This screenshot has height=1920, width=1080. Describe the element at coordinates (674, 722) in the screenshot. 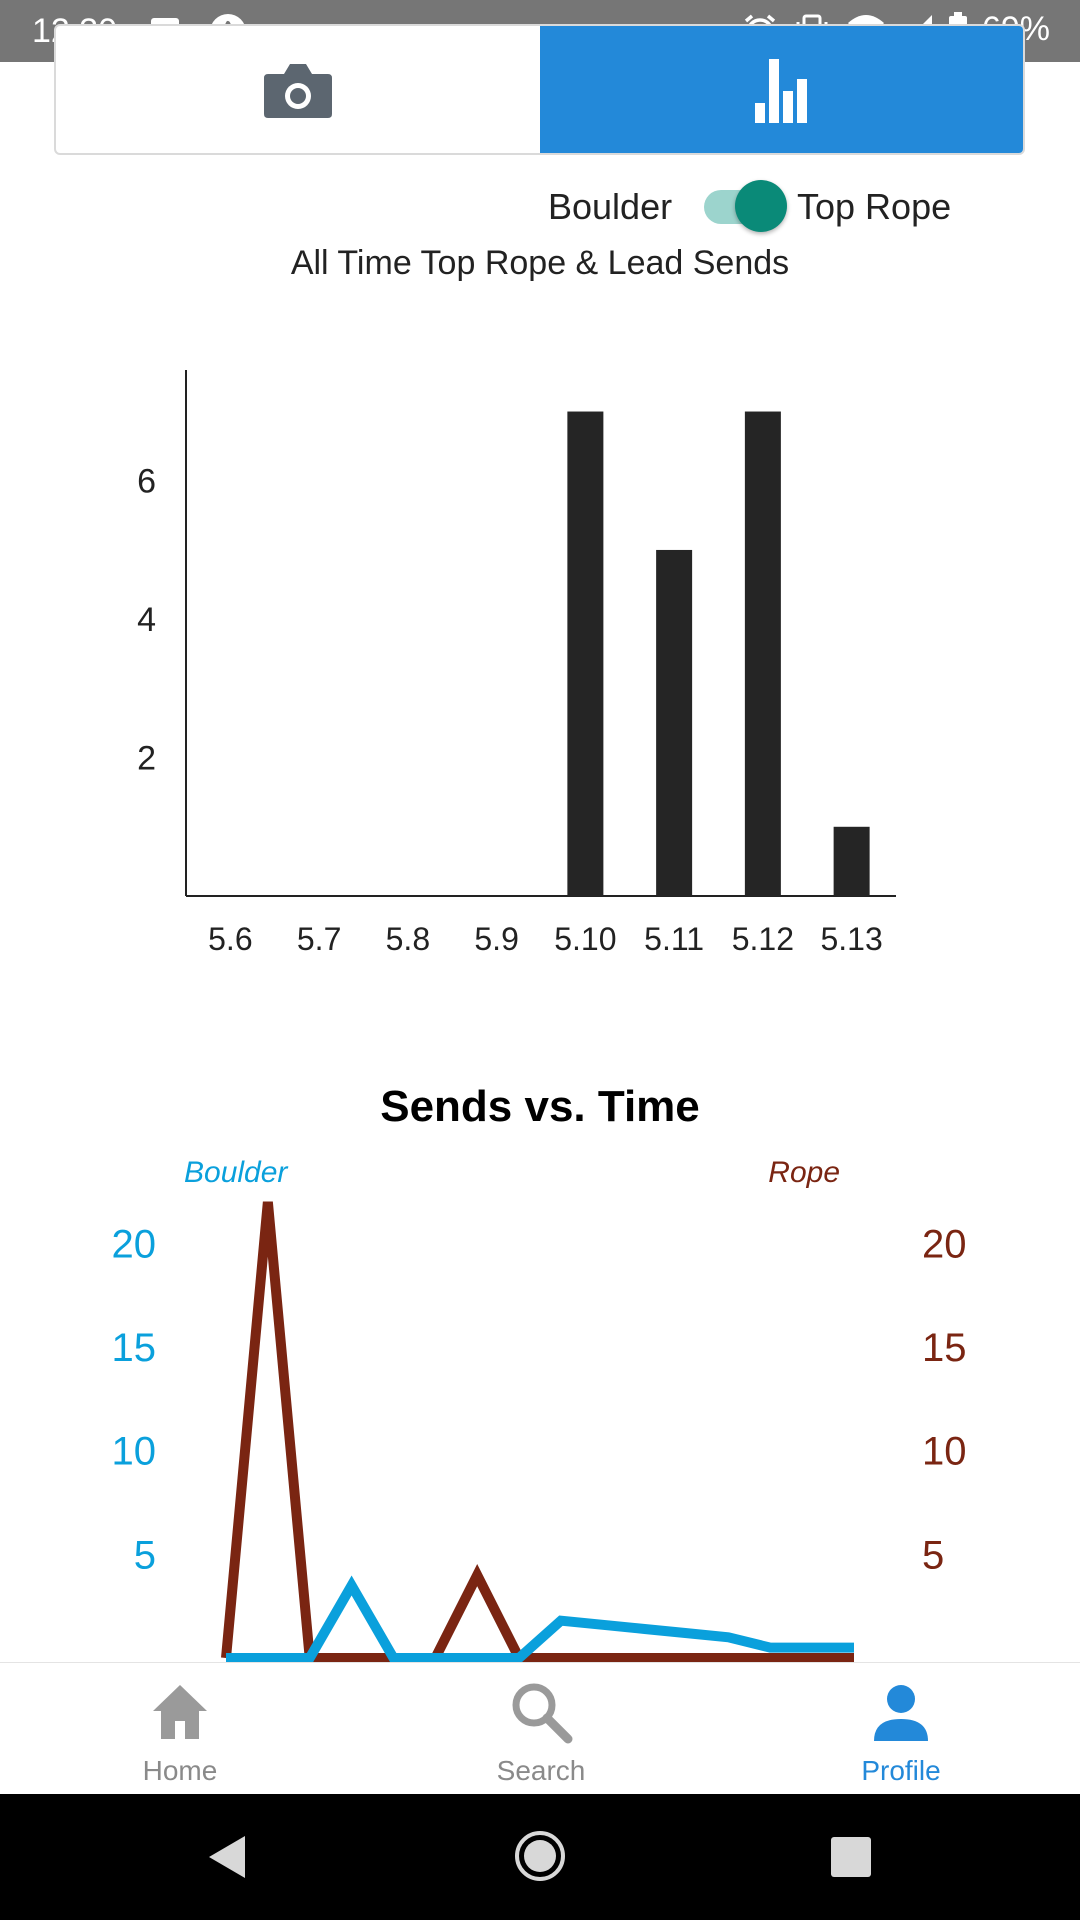

I see `bar-5.11` at that location.